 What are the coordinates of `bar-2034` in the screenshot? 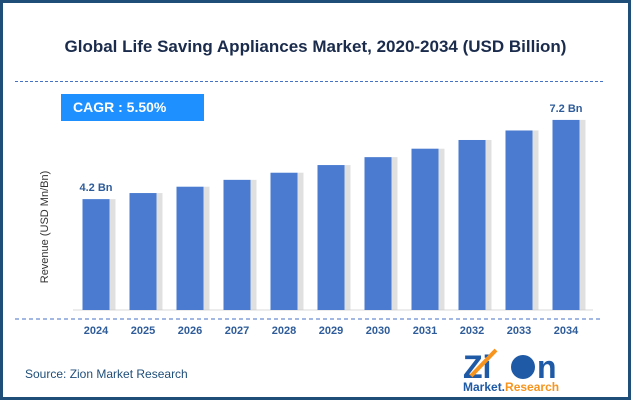 It's located at (566, 214).